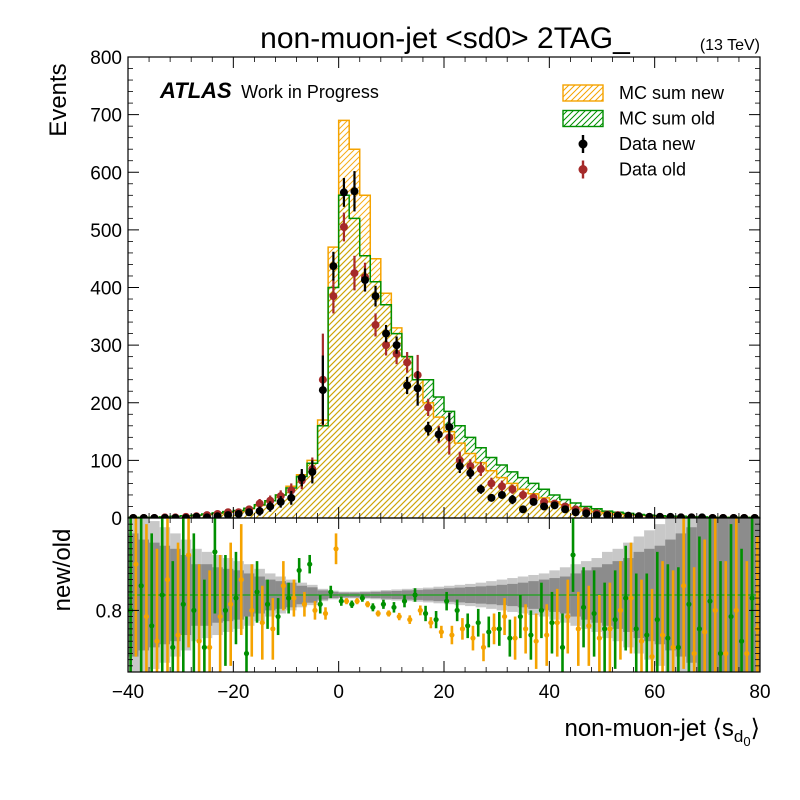 This screenshot has width=800, height=800. What do you see at coordinates (755, 728) in the screenshot?
I see `x-axis-title-close: ⟩` at bounding box center [755, 728].